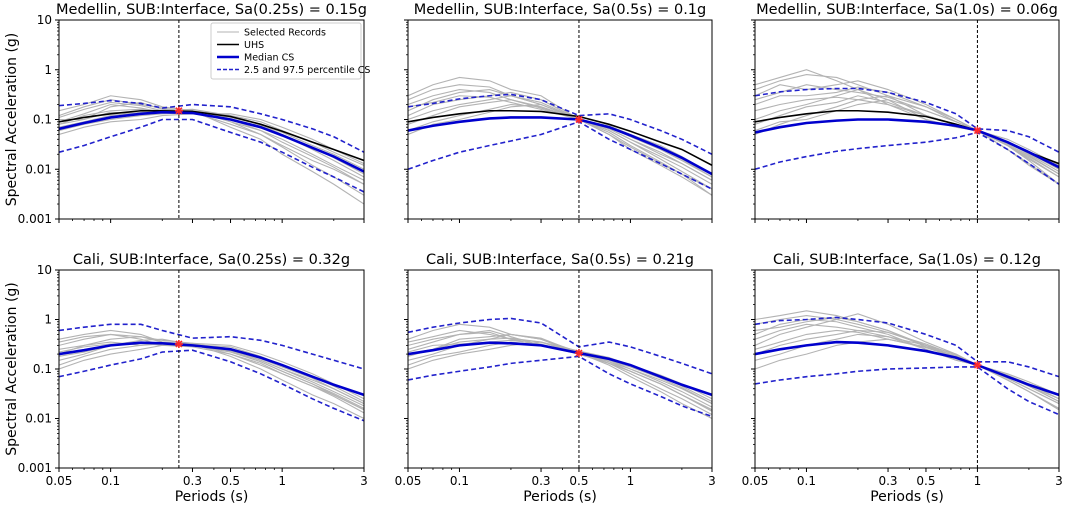  What do you see at coordinates (285, 33) in the screenshot?
I see `legend-label: Selected Records` at bounding box center [285, 33].